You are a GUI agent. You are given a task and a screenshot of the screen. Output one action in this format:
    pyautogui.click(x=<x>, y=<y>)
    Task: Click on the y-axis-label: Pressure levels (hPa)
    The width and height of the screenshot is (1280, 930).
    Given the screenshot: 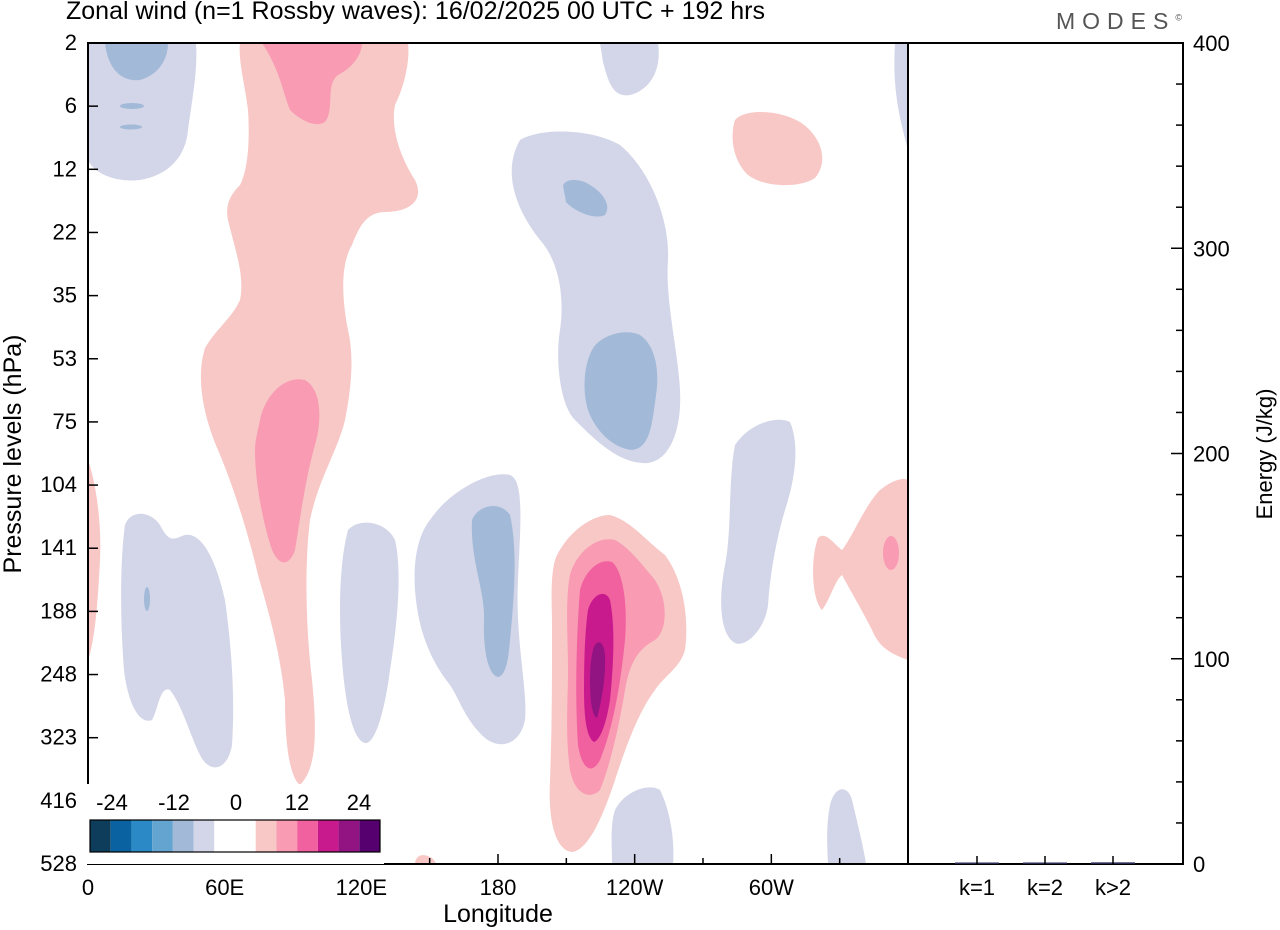 What is the action you would take?
    pyautogui.click(x=13, y=454)
    